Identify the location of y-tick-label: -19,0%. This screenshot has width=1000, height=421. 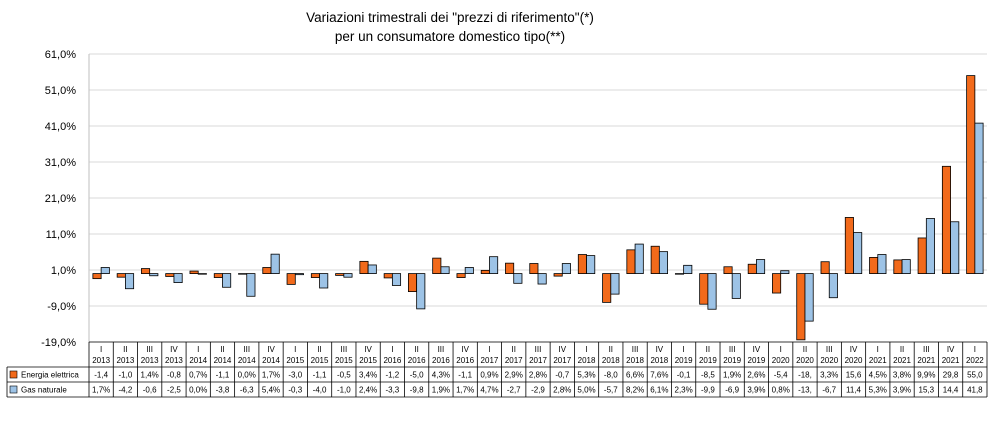
(58, 343).